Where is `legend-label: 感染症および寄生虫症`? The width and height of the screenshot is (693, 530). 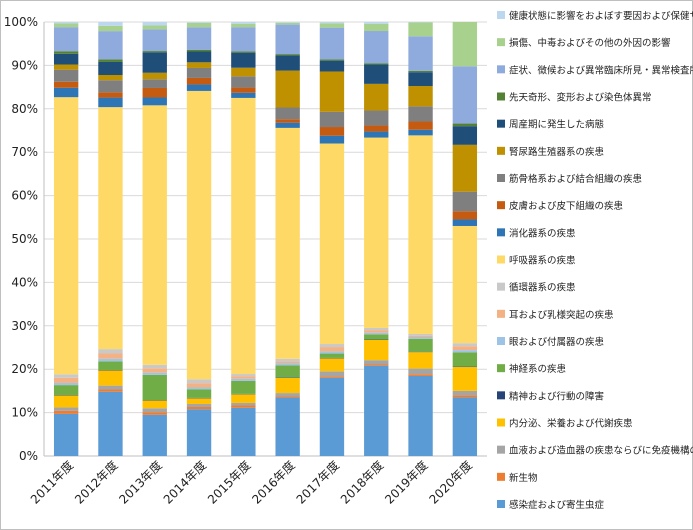 legend-label: 感染症および寄生虫症 is located at coordinates (557, 505).